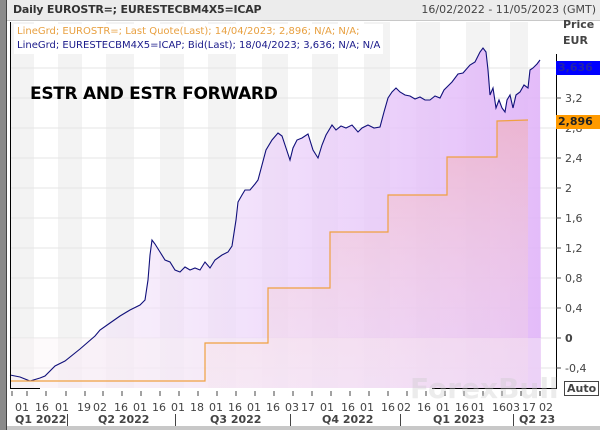 Image resolution: width=600 pixels, height=430 pixels. Describe the element at coordinates (84, 407) in the screenshot. I see `x-tick: 19` at that location.